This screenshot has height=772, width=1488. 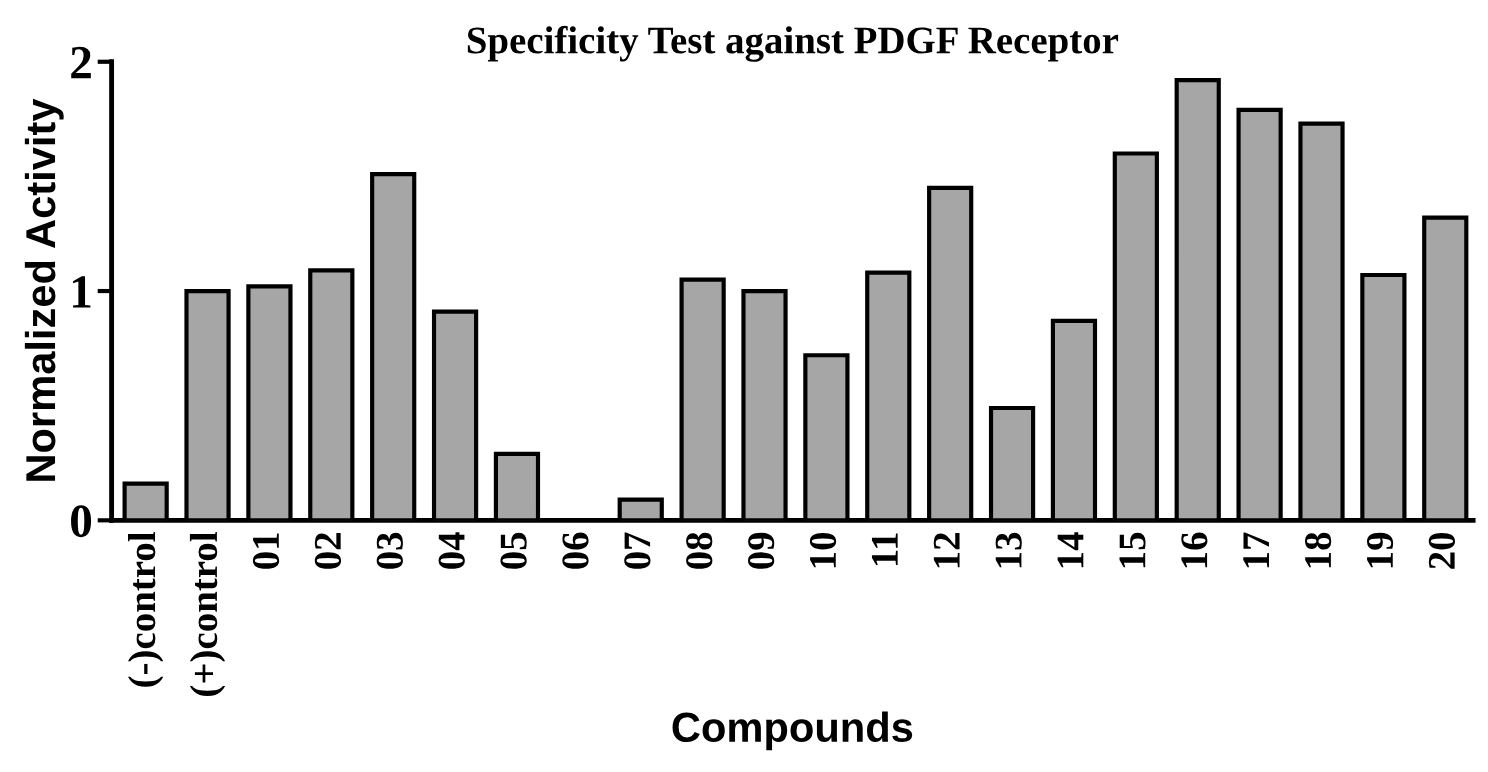 What do you see at coordinates (1008, 550) in the screenshot?
I see `x-tick-label: 13` at bounding box center [1008, 550].